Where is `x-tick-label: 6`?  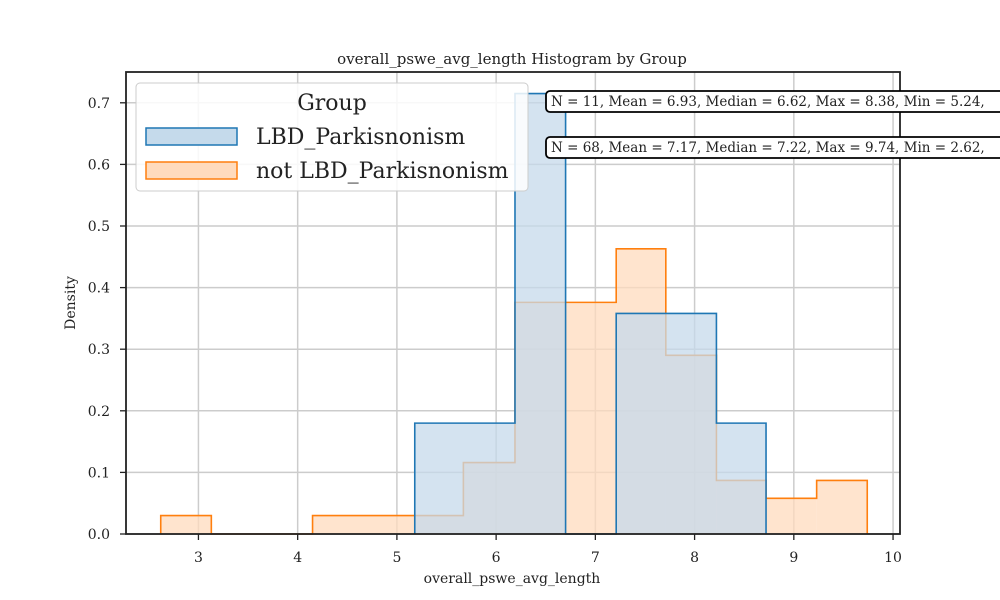 x-tick-label: 6 is located at coordinates (496, 558).